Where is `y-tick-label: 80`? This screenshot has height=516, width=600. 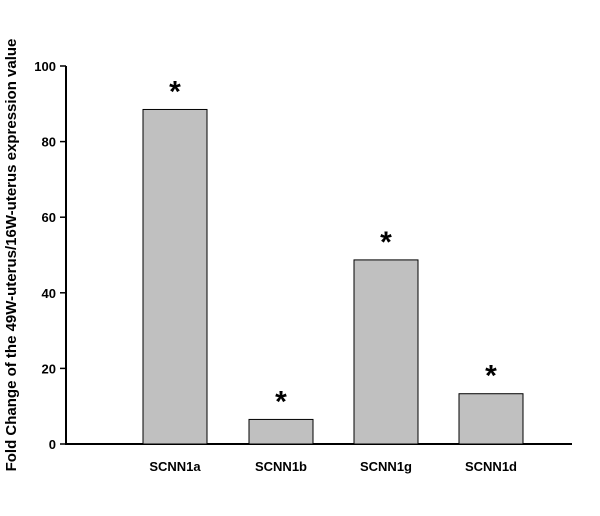
y-tick-label: 80 is located at coordinates (49, 142).